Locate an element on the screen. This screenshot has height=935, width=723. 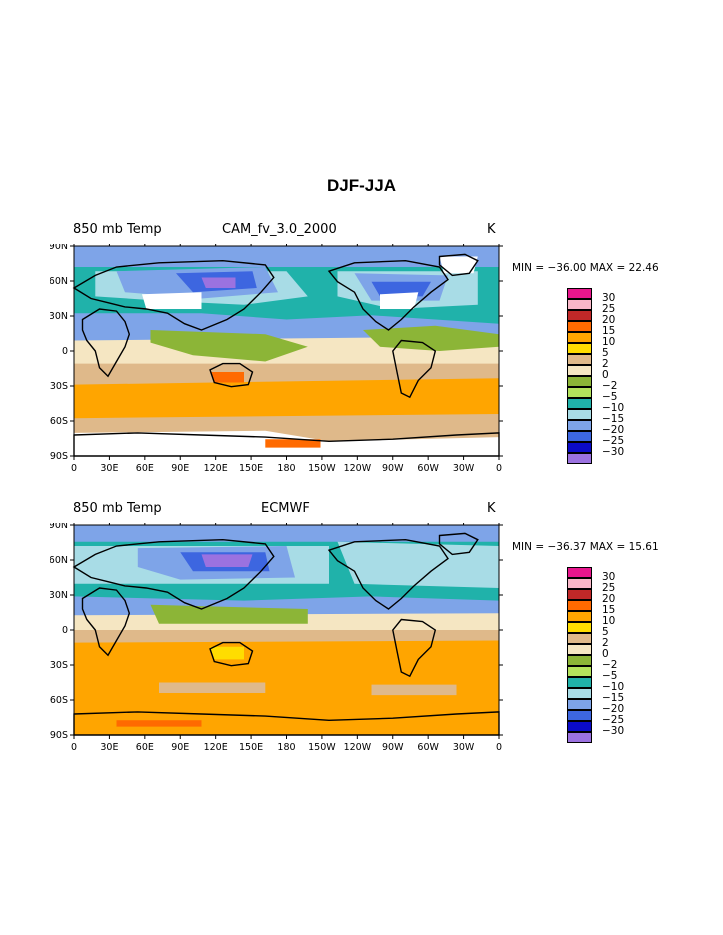
lon-label: 90W is located at coordinates (393, 747).